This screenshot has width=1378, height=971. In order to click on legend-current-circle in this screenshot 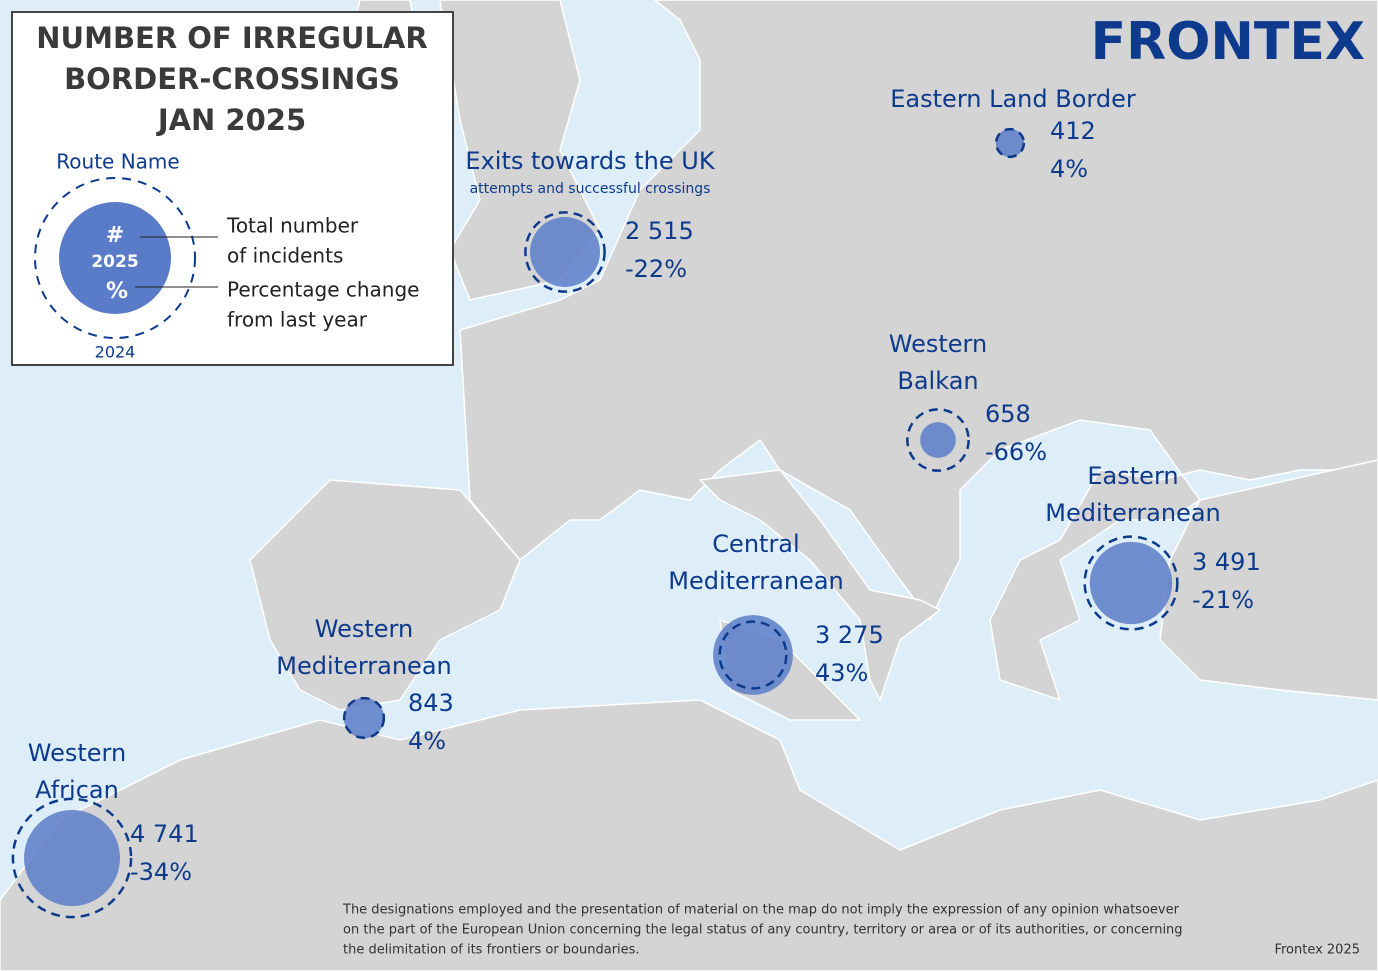, I will do `click(115, 258)`.